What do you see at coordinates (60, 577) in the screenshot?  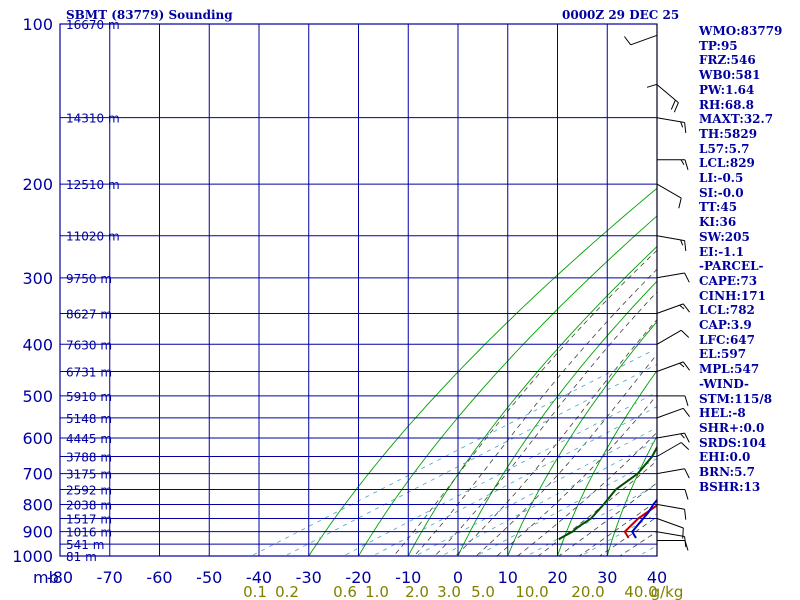 I see `temperature-tick-label: -80` at bounding box center [60, 577].